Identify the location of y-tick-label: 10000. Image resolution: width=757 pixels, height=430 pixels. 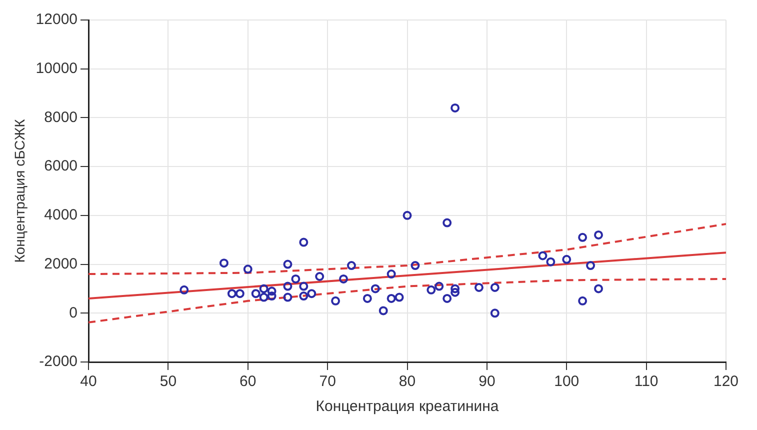
(57, 68).